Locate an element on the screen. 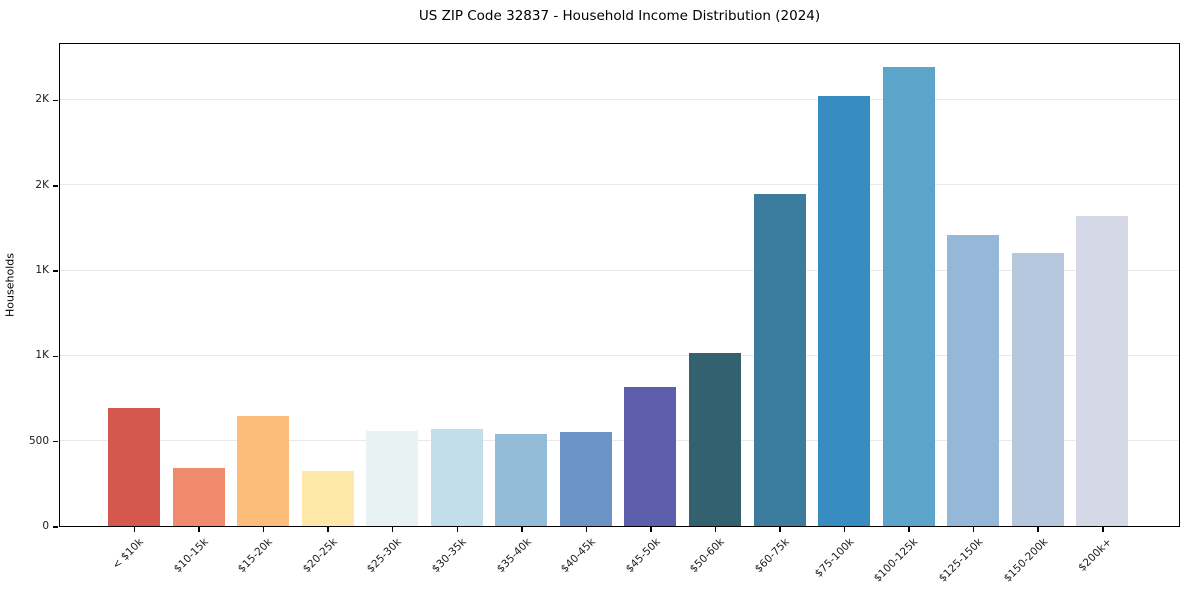 The width and height of the screenshot is (1189, 590). bar-35-40k is located at coordinates (521, 479).